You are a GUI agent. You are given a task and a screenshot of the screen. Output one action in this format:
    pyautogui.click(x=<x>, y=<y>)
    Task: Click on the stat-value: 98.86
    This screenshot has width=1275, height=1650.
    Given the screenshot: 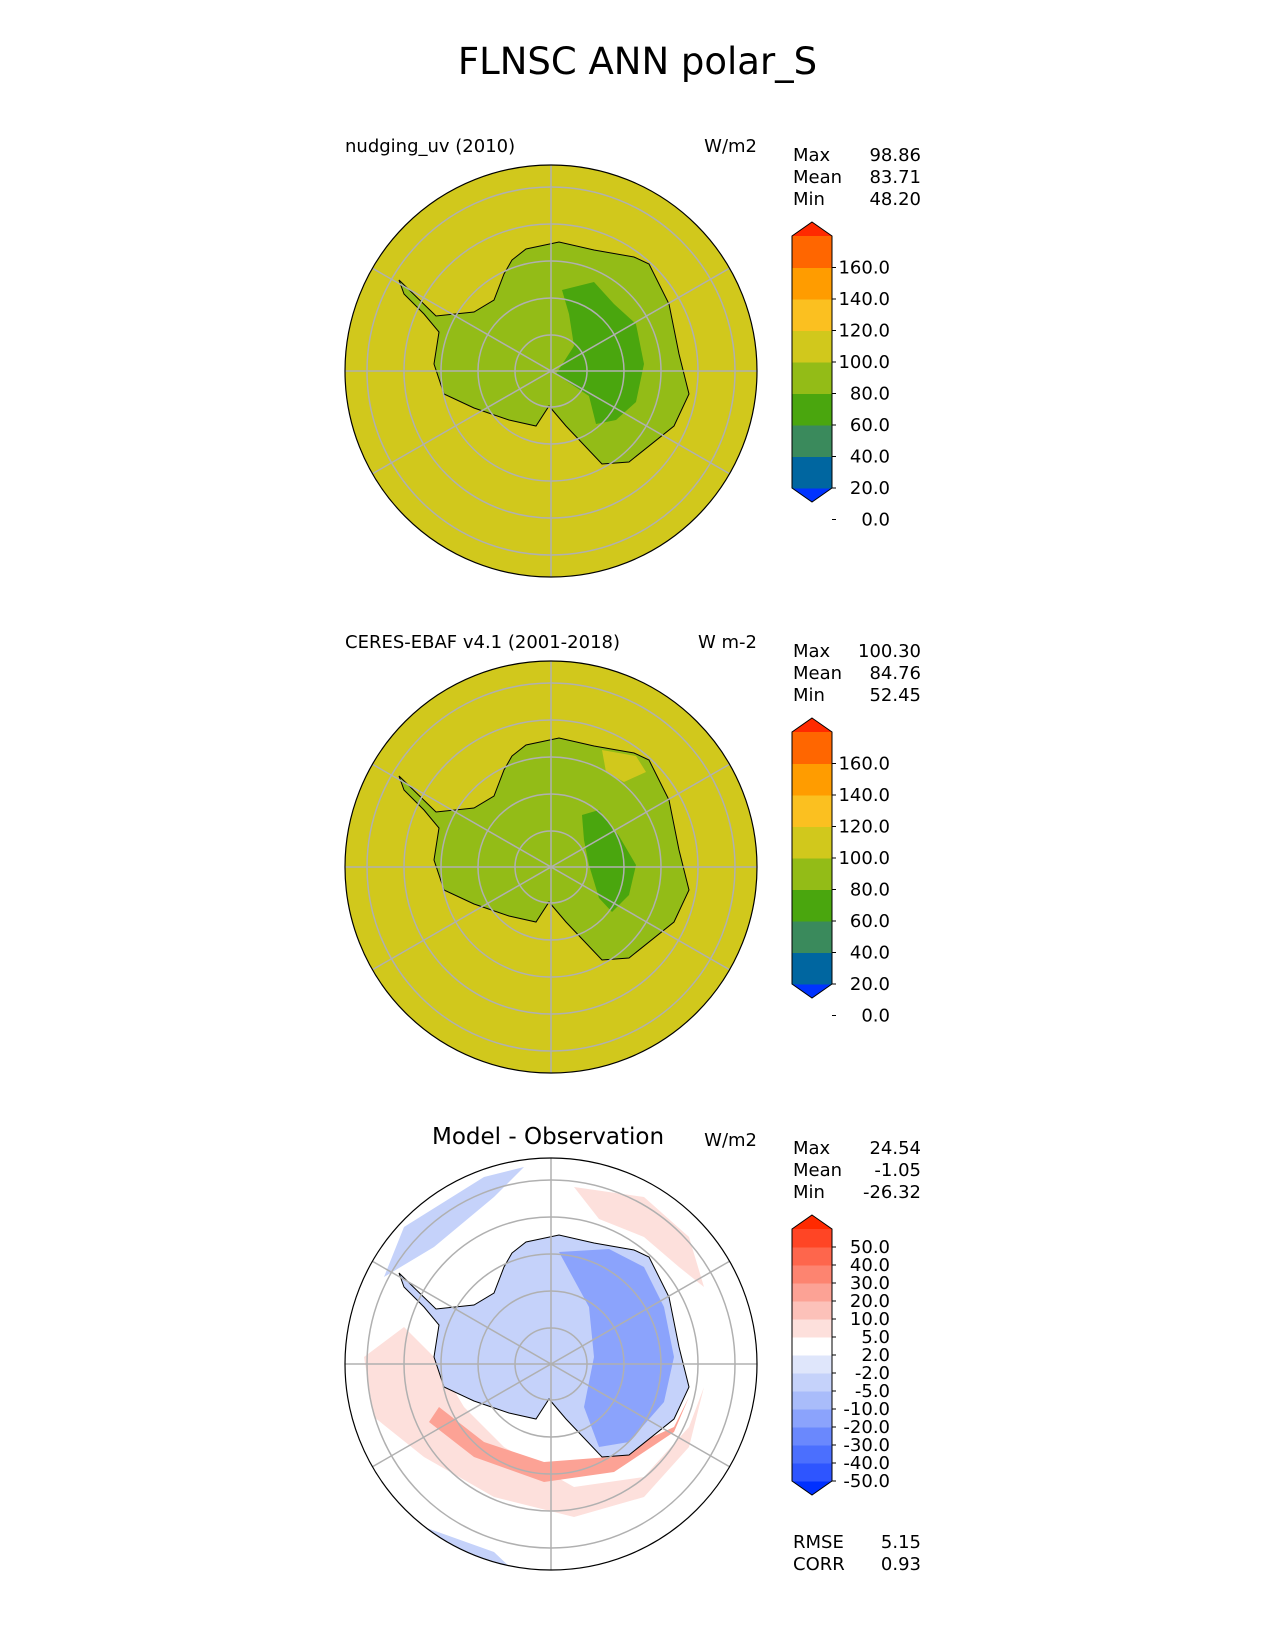 What is the action you would take?
    pyautogui.click(x=895, y=155)
    